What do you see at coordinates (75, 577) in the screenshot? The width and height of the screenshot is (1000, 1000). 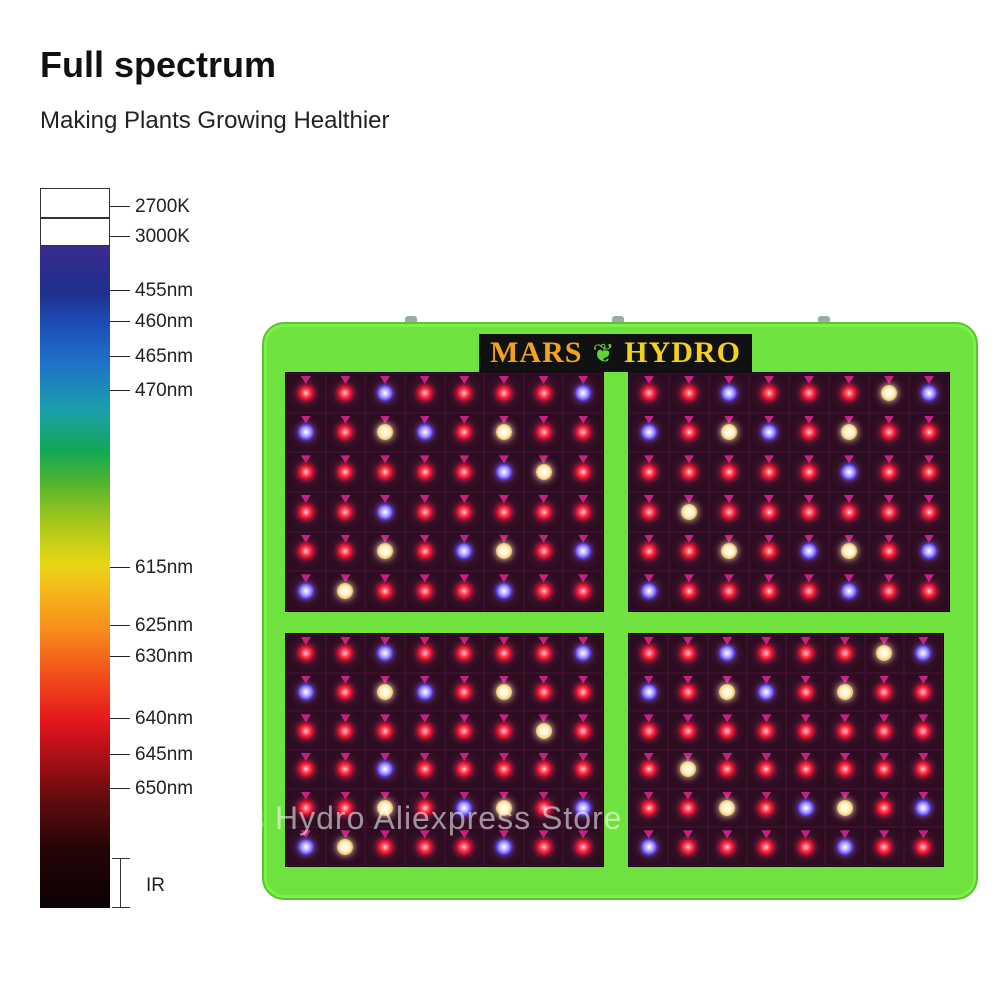 I see `spectrum-gradient-bar` at bounding box center [75, 577].